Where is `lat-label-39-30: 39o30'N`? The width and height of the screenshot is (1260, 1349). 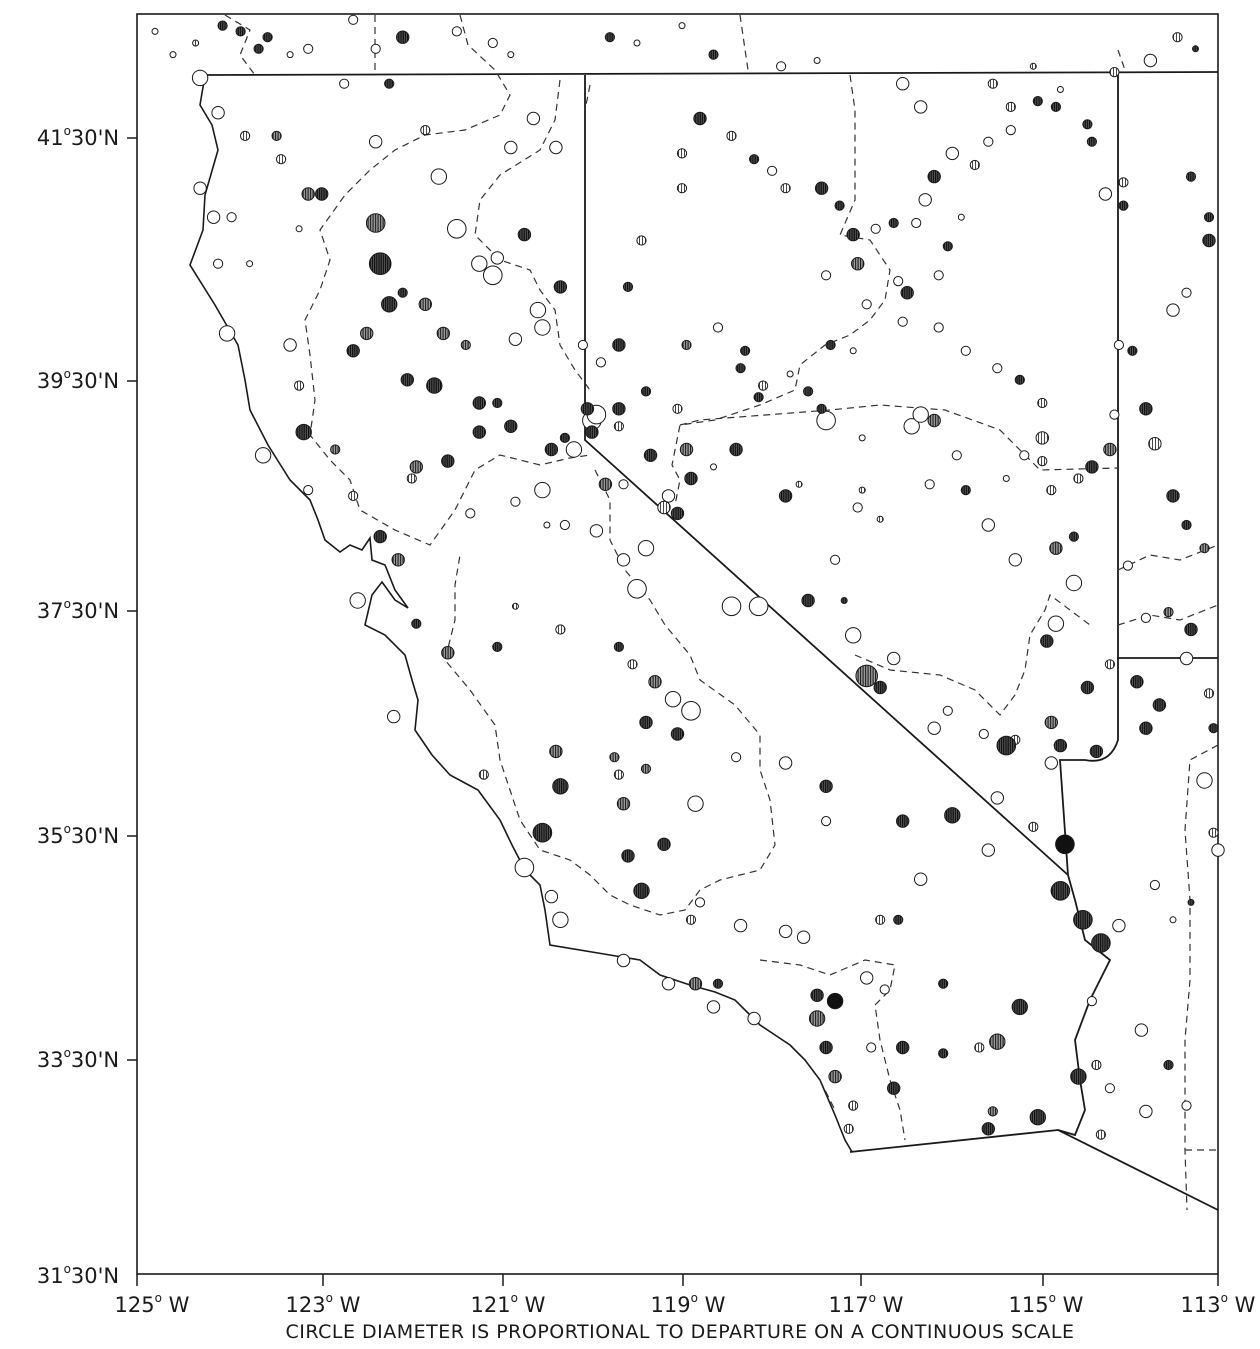
lat-label-39-30: 39o30'N is located at coordinates (78, 380).